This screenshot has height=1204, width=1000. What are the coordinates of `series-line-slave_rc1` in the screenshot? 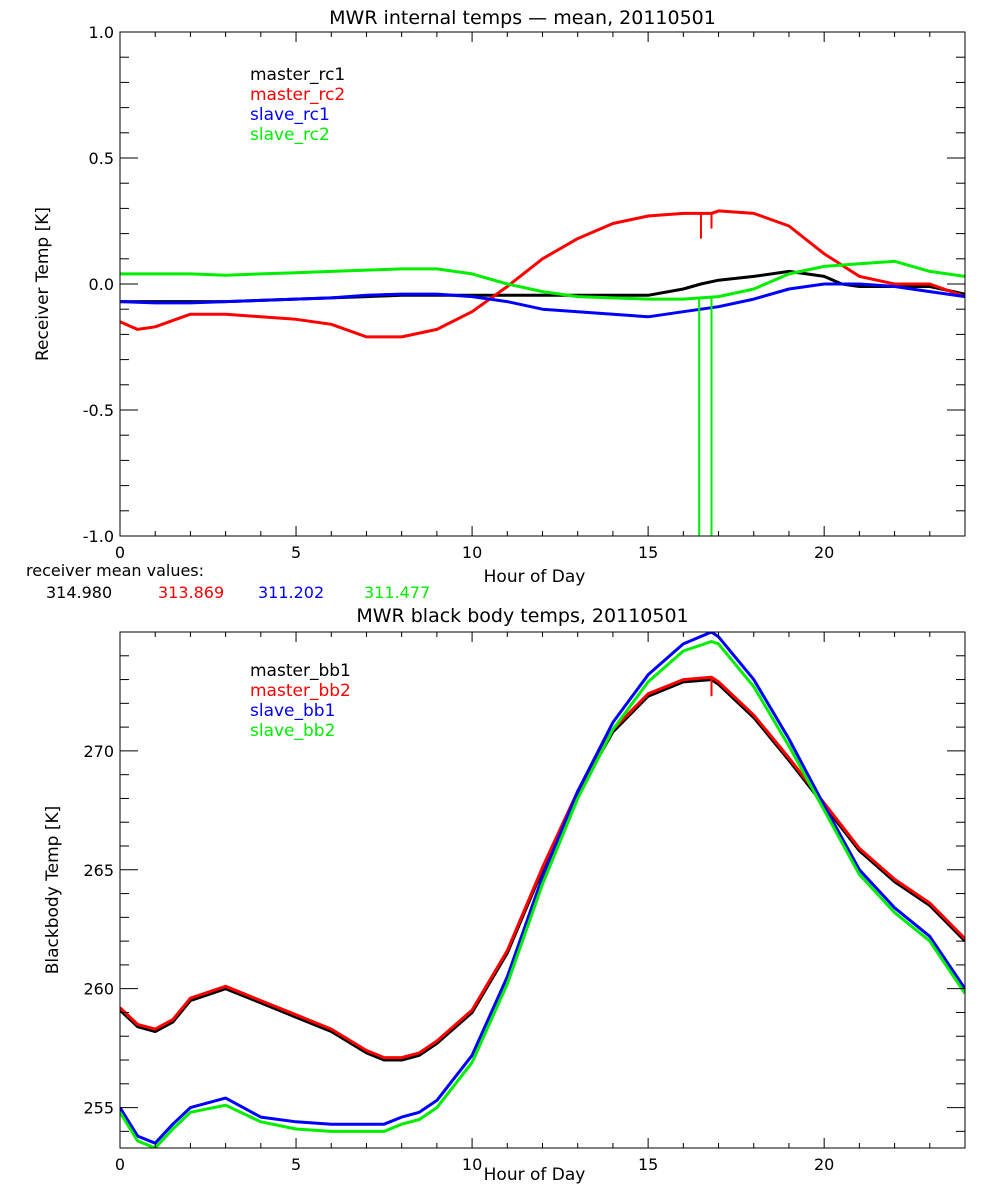 It's located at (542, 300).